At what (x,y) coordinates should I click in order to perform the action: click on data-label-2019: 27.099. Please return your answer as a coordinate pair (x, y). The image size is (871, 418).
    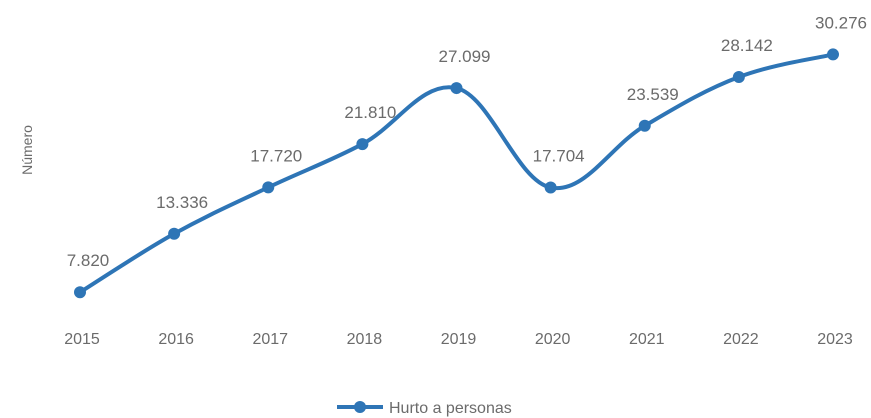
    Looking at the image, I should click on (465, 56).